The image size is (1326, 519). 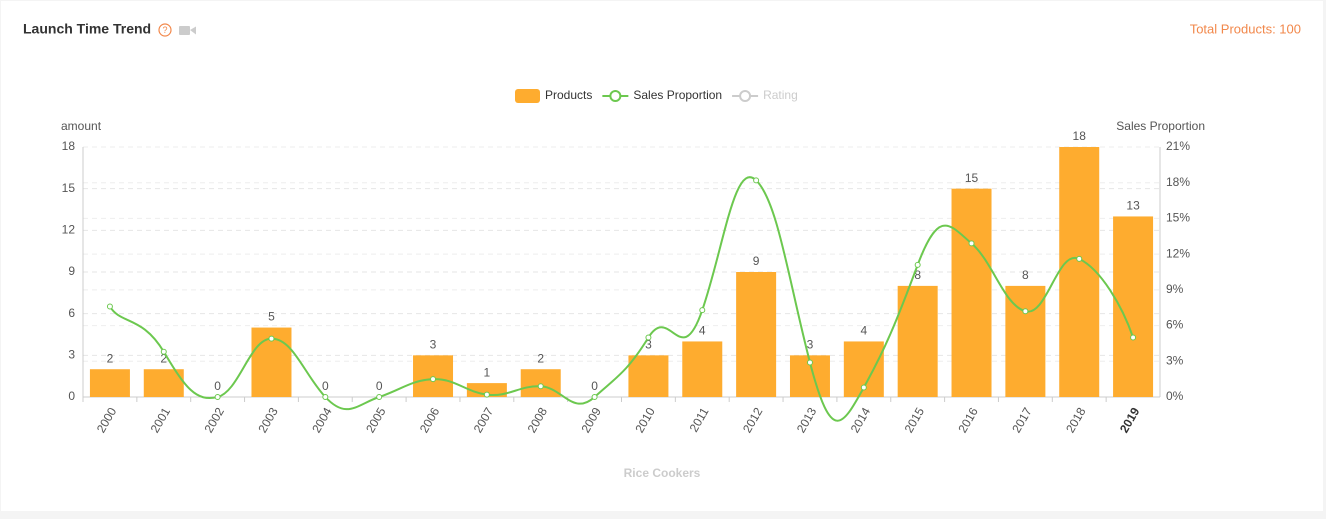 What do you see at coordinates (71, 271) in the screenshot?
I see `y-tick-label: 9` at bounding box center [71, 271].